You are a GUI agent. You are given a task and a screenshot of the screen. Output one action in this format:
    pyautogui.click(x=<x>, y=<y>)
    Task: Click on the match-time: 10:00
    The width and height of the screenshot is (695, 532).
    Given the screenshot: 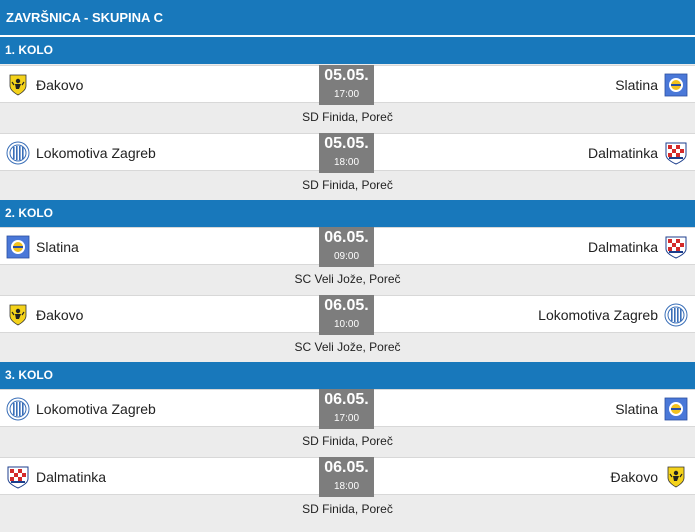 What is the action you would take?
    pyautogui.click(x=346, y=324)
    